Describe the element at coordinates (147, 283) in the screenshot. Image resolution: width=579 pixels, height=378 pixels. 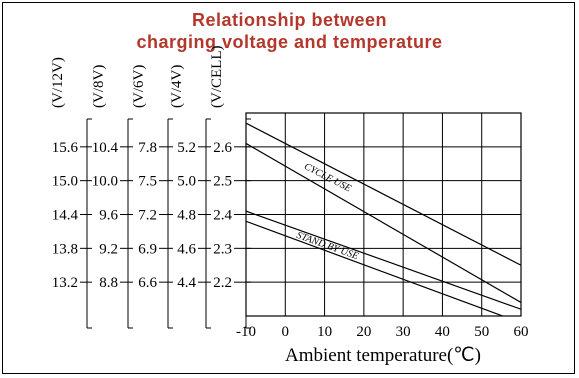
I see `y-tick-label: 6.6` at that location.